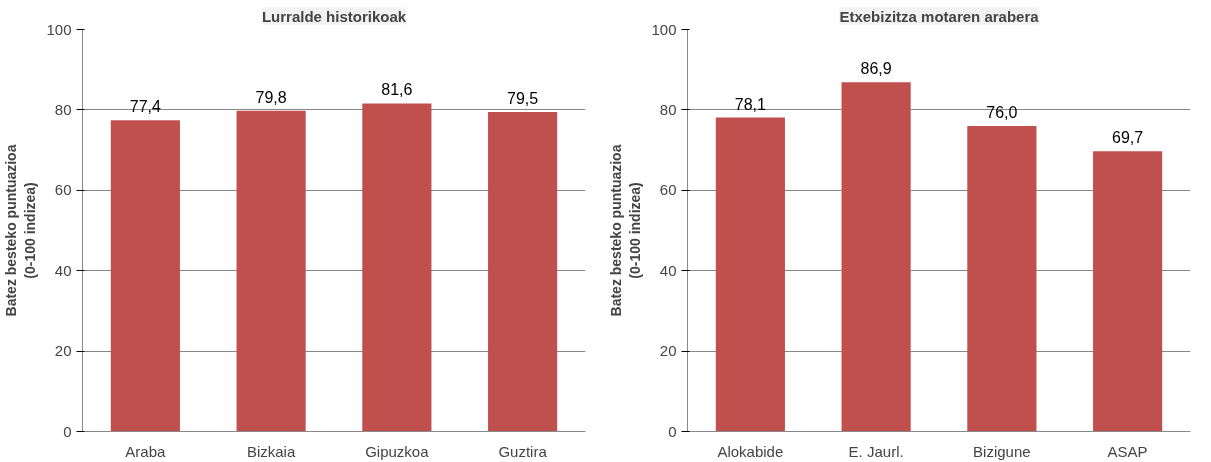  Describe the element at coordinates (145, 107) in the screenshot. I see `data-label: 77,4` at that location.